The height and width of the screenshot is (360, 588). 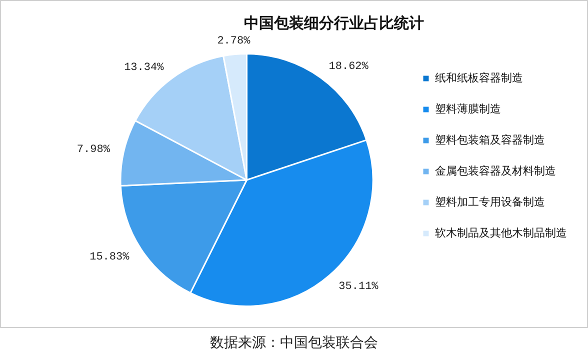 What do you see at coordinates (234, 41) in the screenshot?
I see `data-label: 2.78%` at bounding box center [234, 41].